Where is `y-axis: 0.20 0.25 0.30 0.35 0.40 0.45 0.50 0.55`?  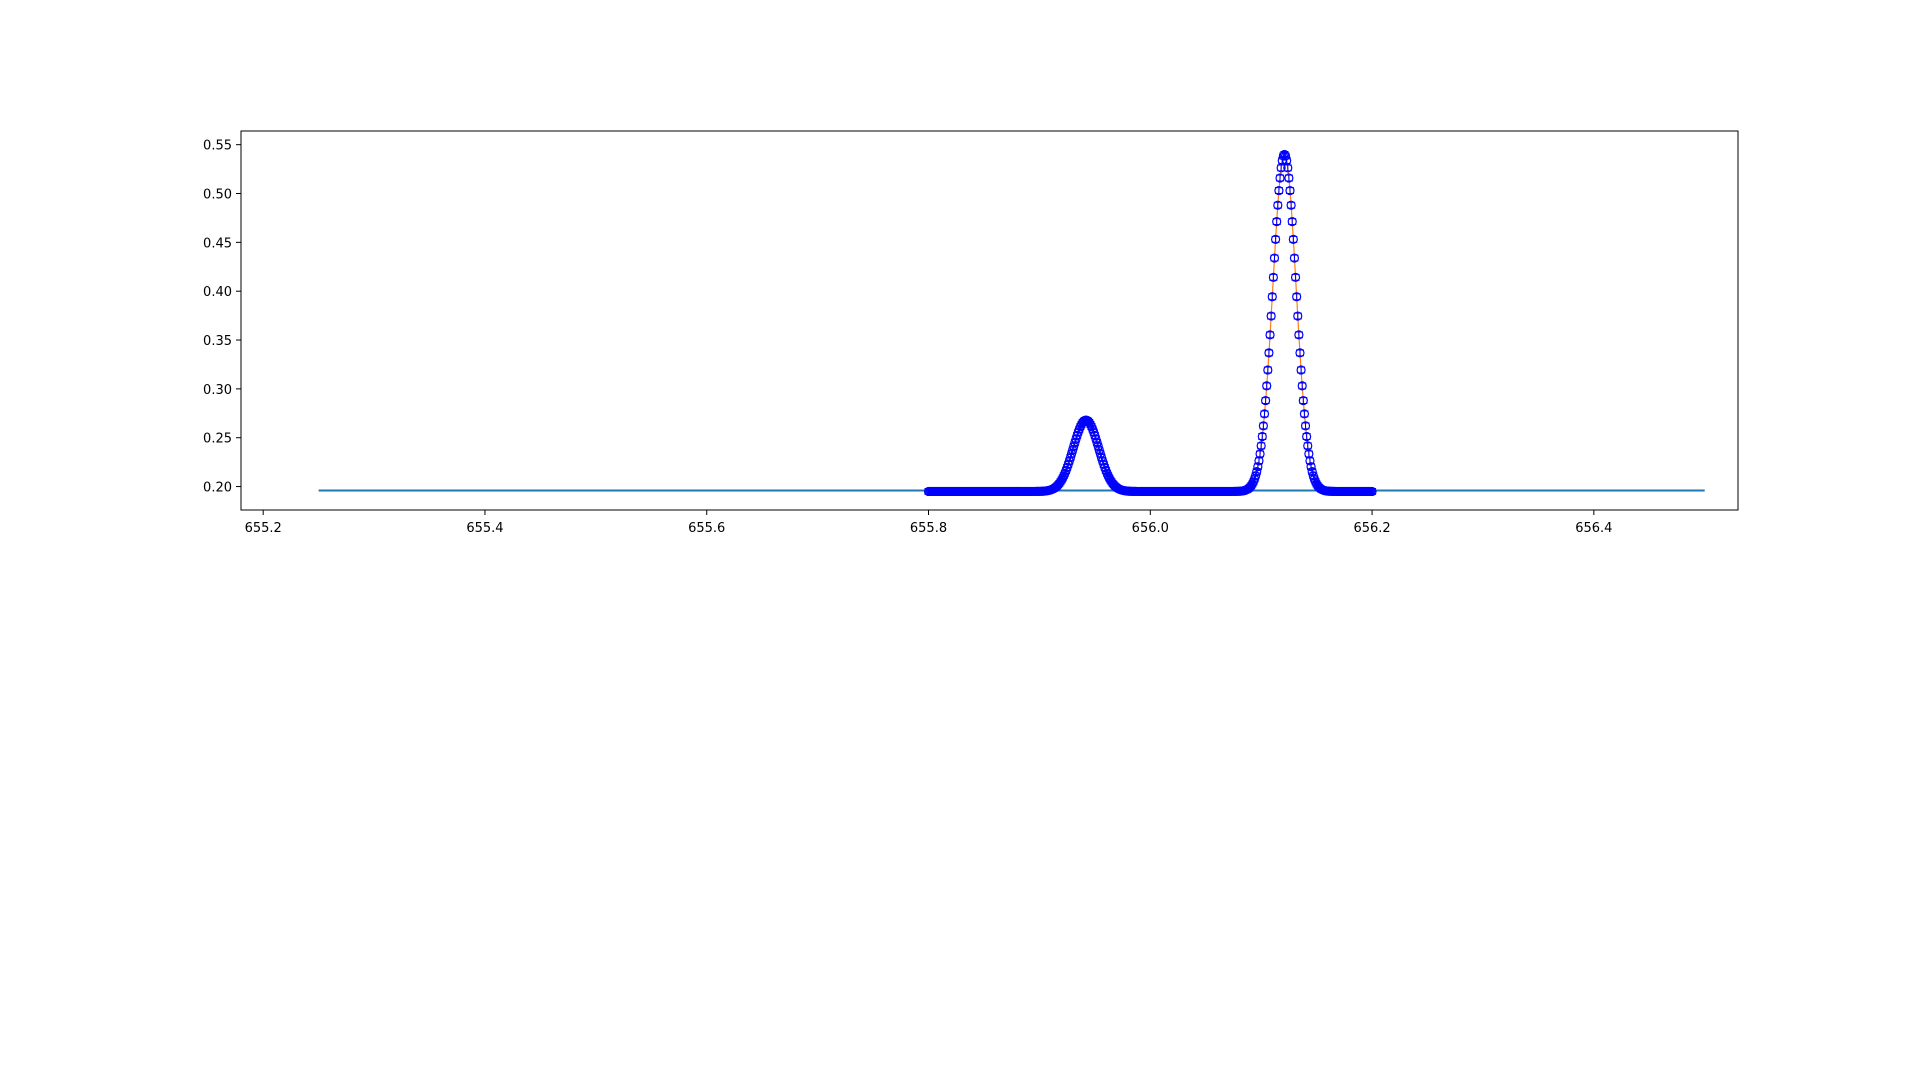 y-axis: 0.20 0.25 0.30 0.35 0.40 0.45 0.50 0.55 is located at coordinates (222, 317).